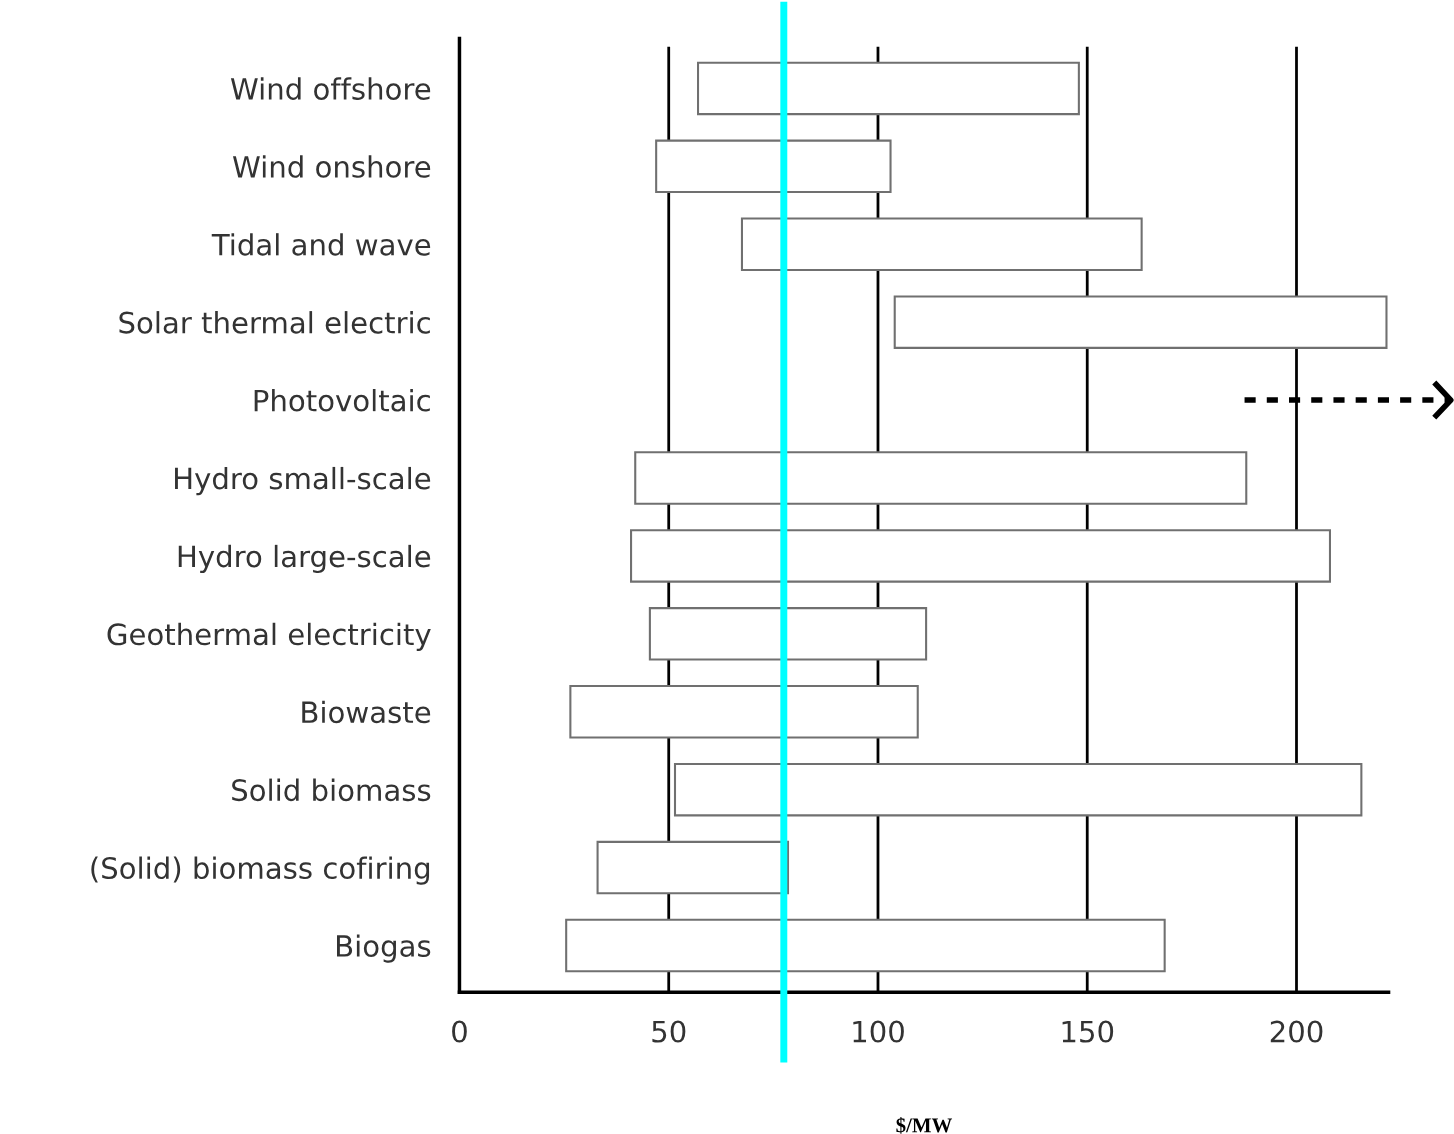  What do you see at coordinates (878, 1031) in the screenshot?
I see `x-tick-label: 100` at bounding box center [878, 1031].